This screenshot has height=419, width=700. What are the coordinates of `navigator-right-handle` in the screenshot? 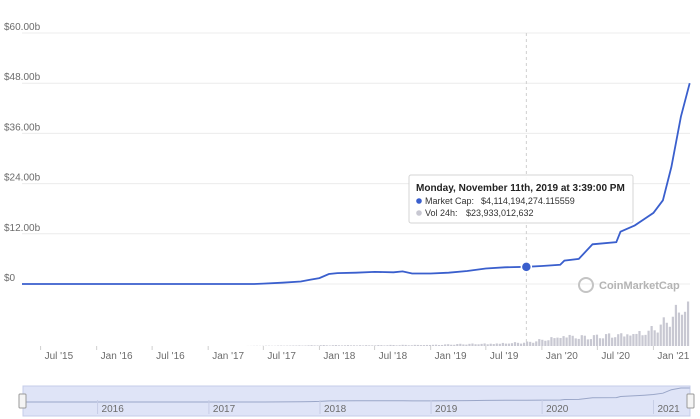 It's located at (690, 401).